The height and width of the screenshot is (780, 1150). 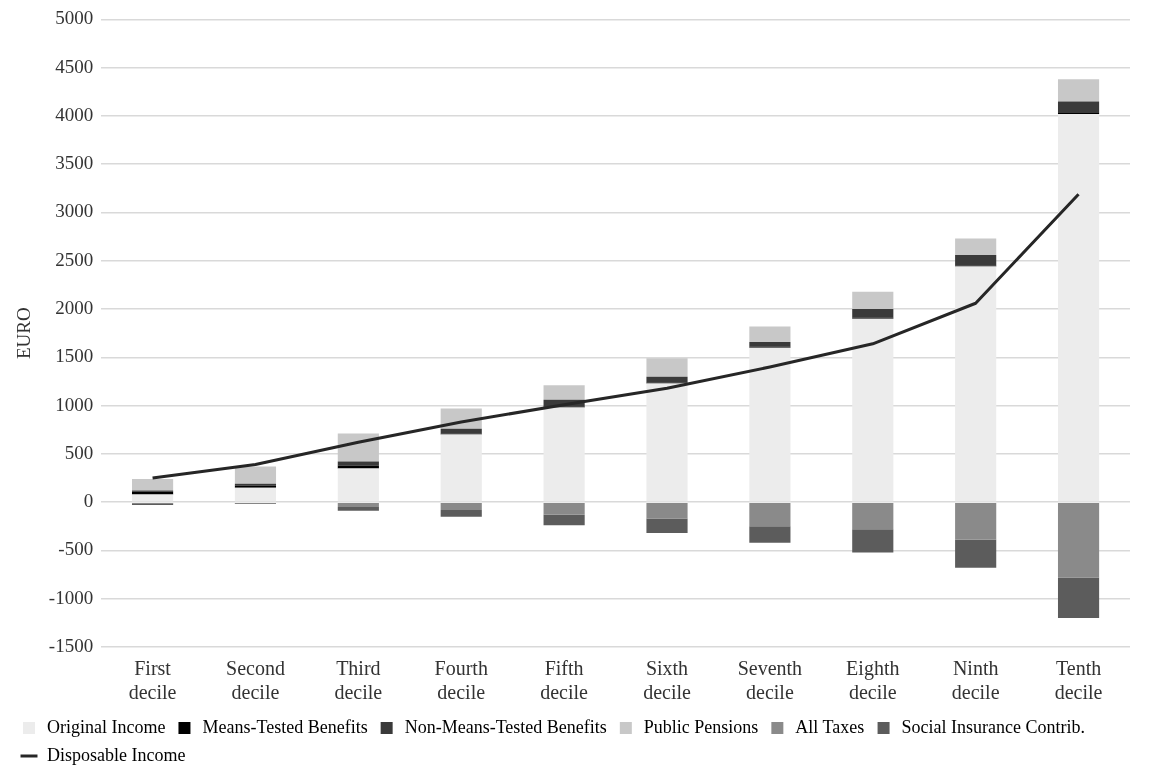 What do you see at coordinates (116, 754) in the screenshot?
I see `legend-label: Disposable Income` at bounding box center [116, 754].